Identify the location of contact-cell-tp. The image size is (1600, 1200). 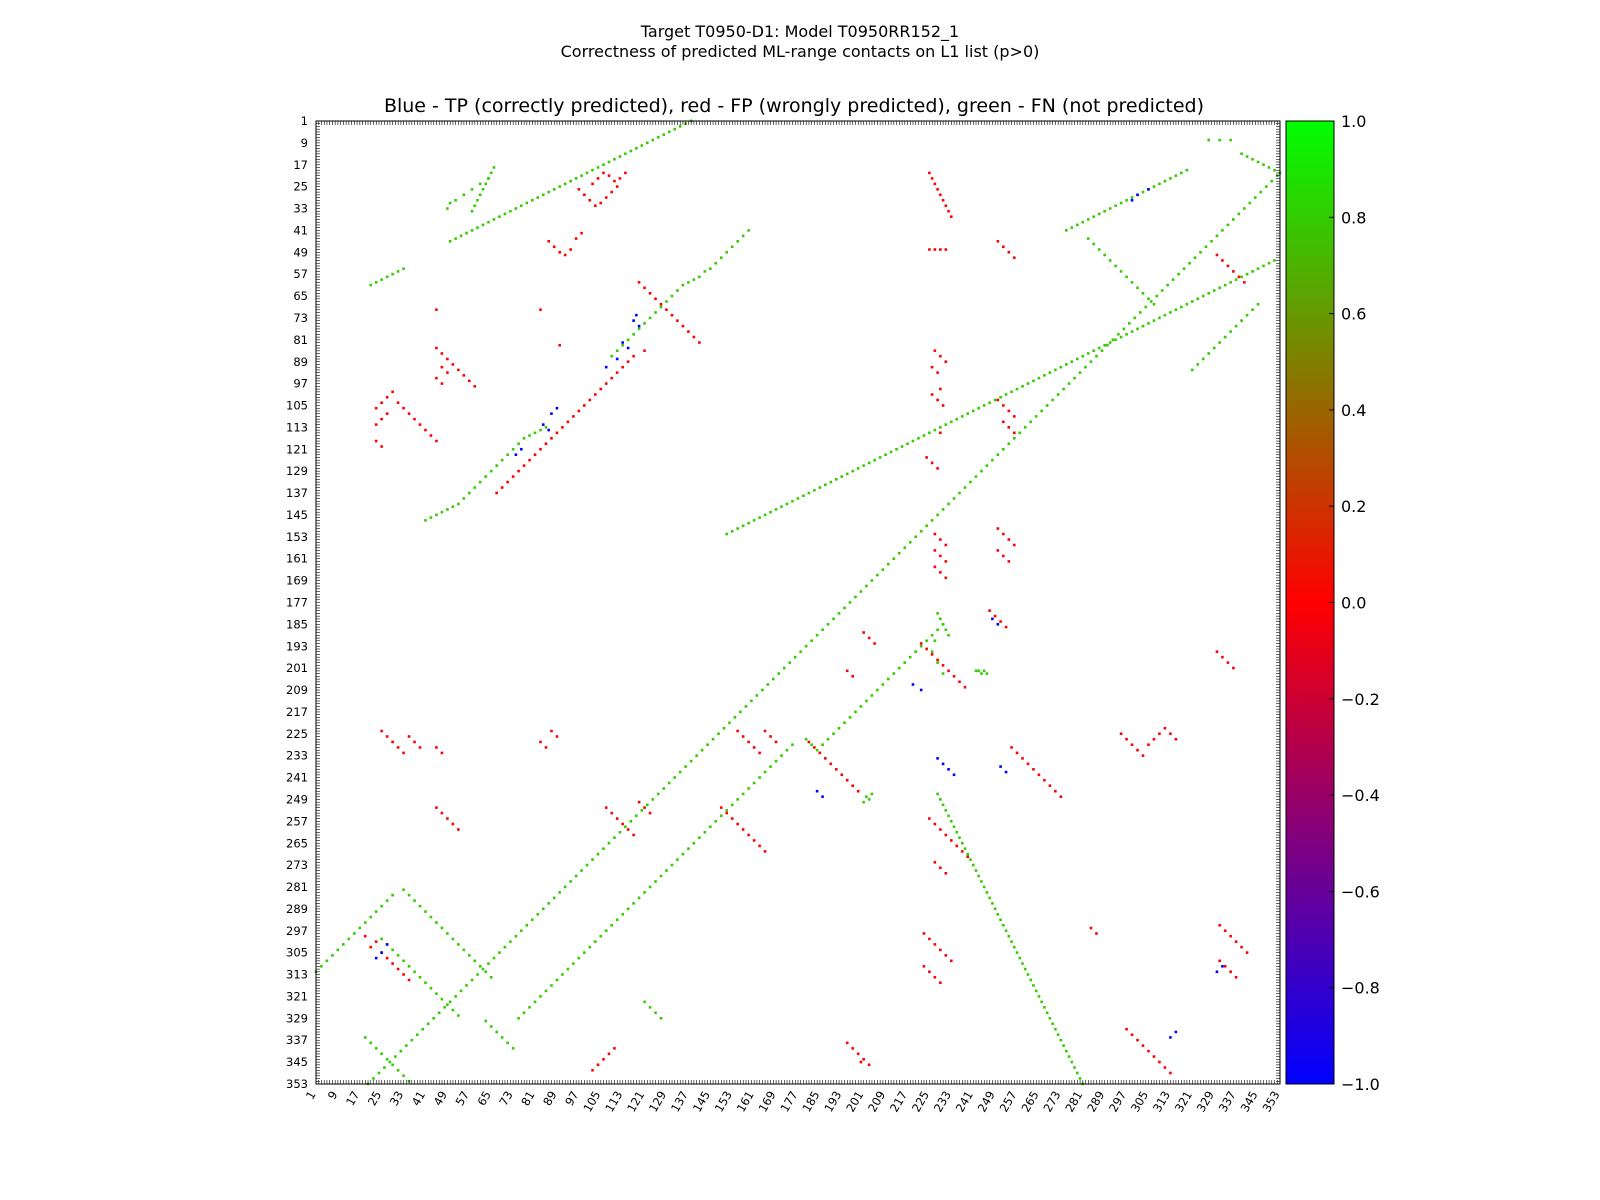
(937, 758).